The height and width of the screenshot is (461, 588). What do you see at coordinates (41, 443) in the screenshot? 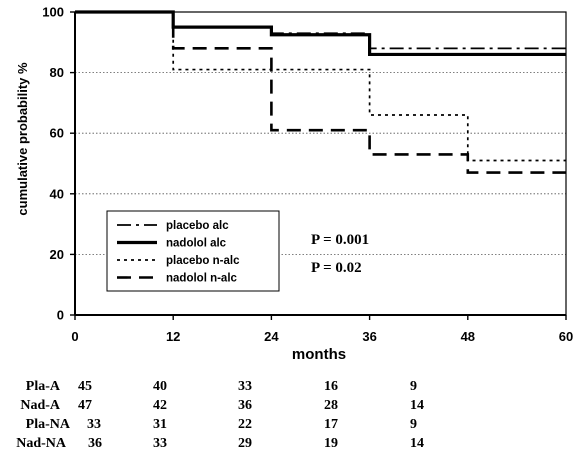
I see `risk-row-label: Nad-NA` at bounding box center [41, 443].